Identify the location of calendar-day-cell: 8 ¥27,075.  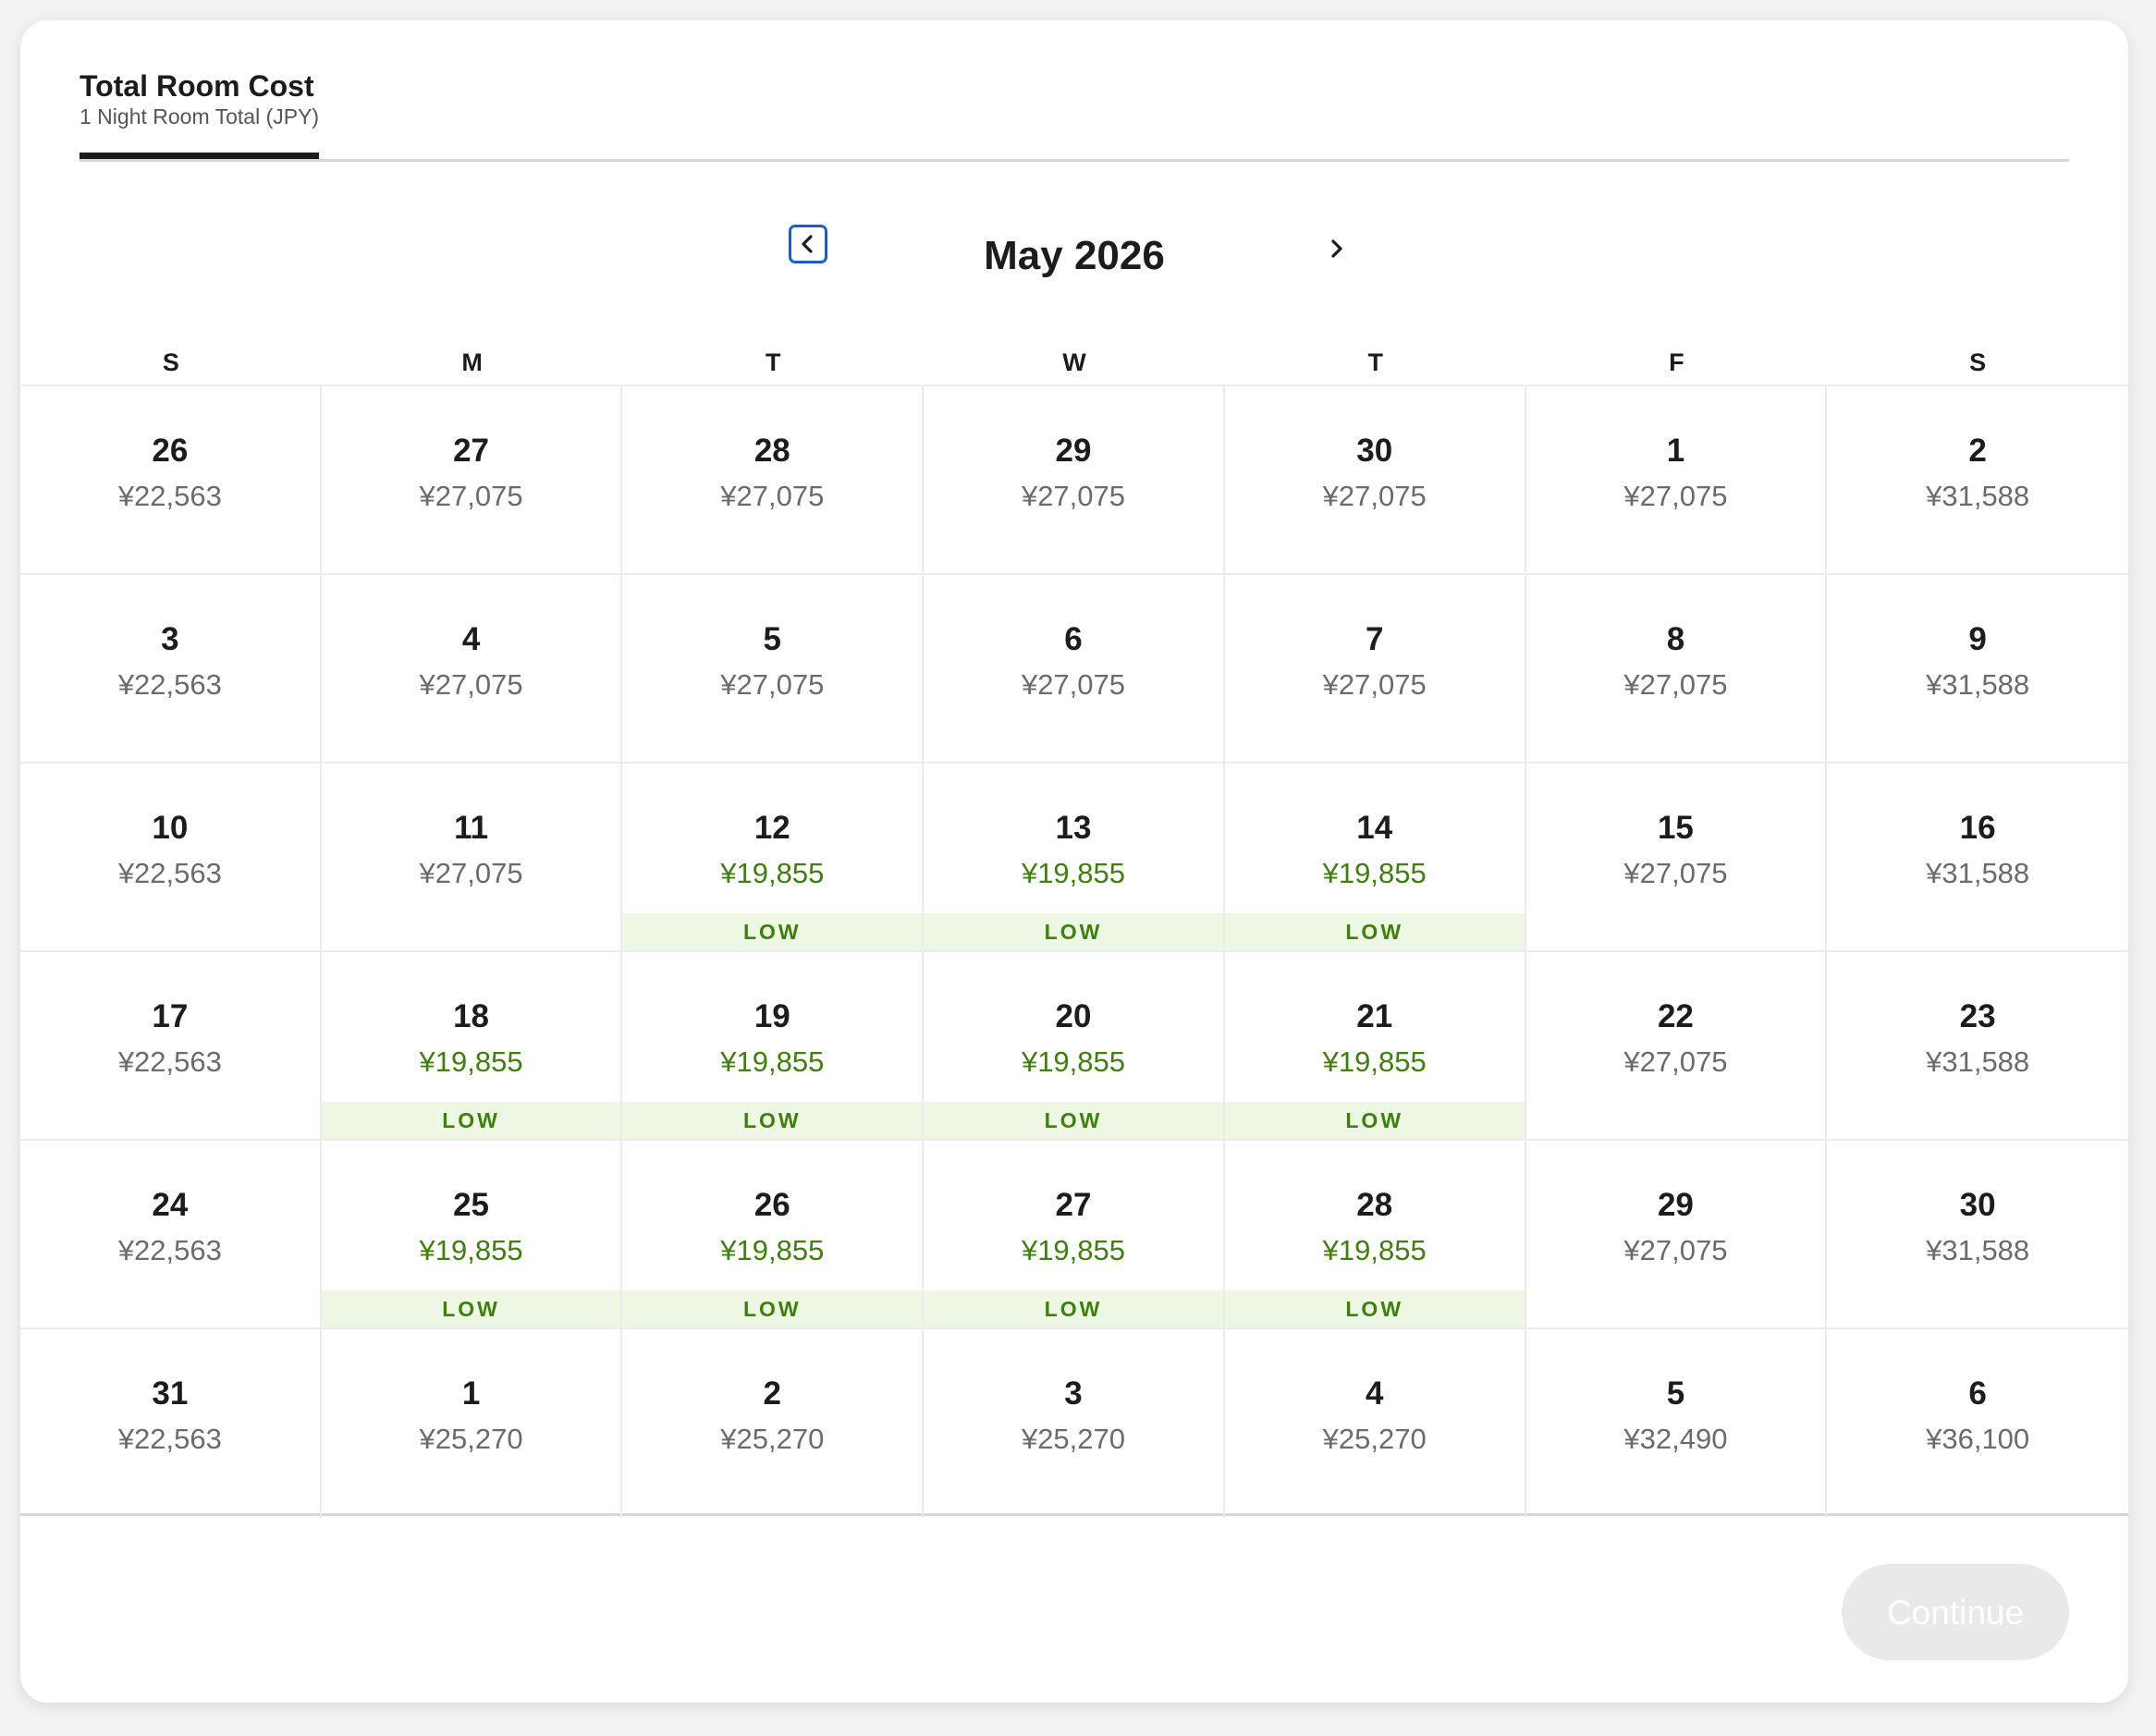
(1677, 669).